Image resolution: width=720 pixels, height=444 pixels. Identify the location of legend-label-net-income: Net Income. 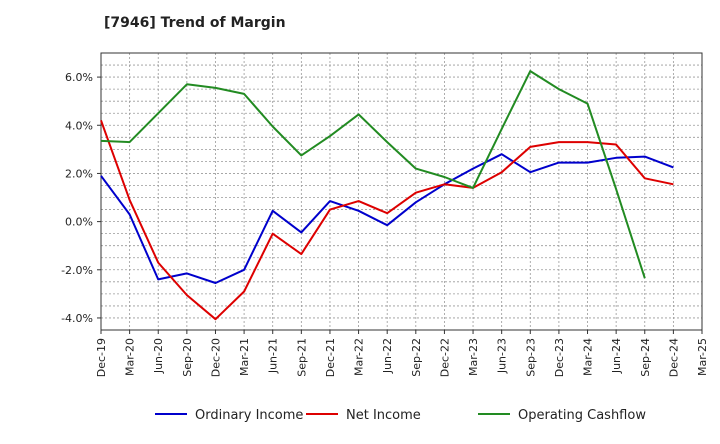
(383, 415).